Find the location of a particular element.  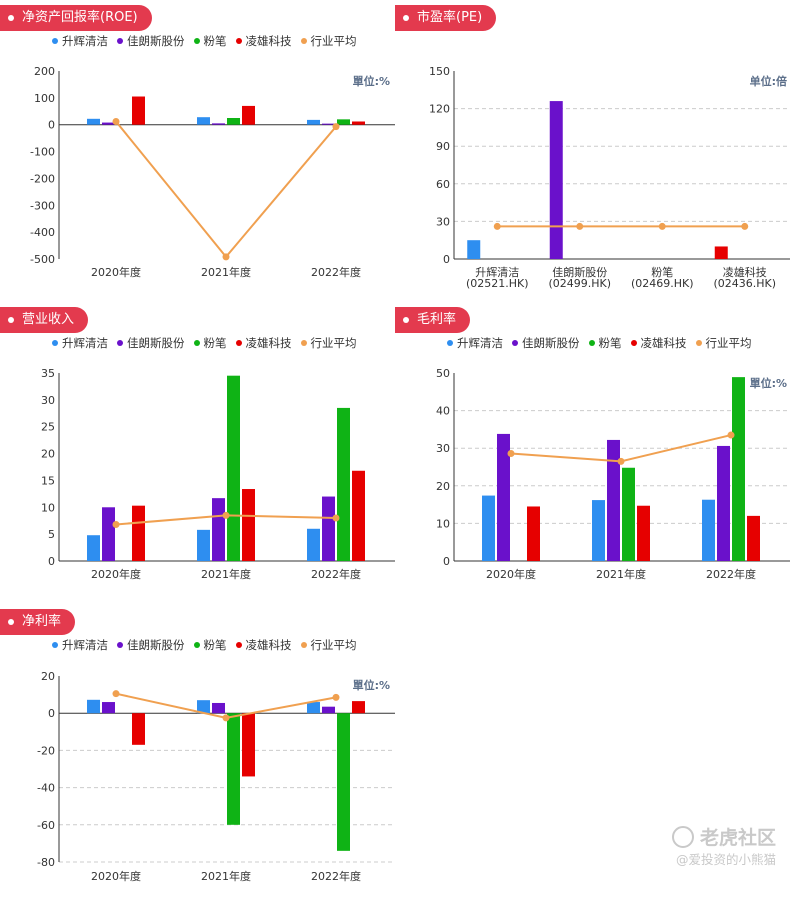

chart-net-margin: 20 0 -20 -40 -60 -80 單位:% 2020年度 2021年度 2022年度 is located at coordinates (216, 776).